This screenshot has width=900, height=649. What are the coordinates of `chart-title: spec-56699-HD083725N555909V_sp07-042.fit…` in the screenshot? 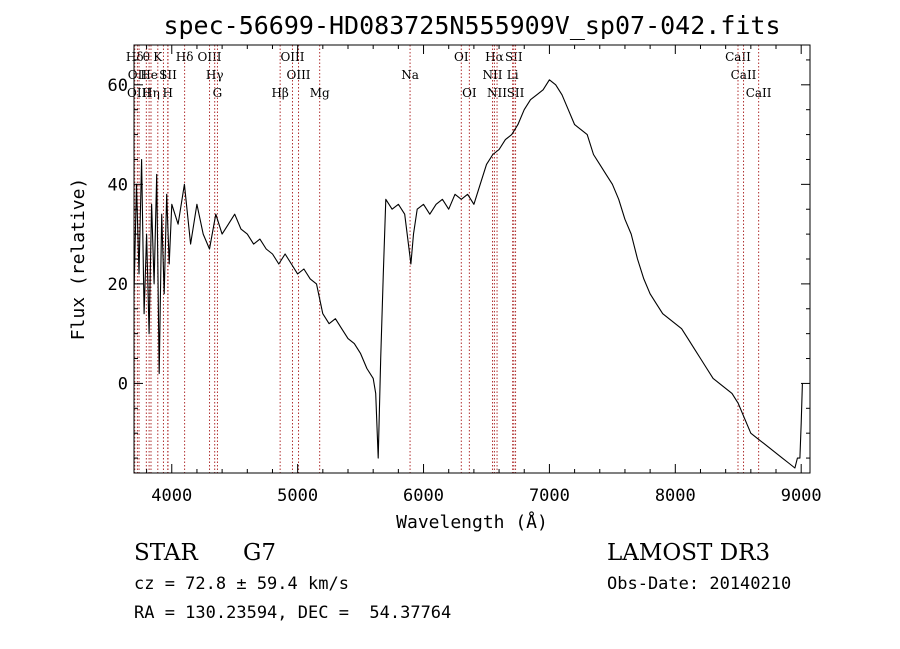 It's located at (471, 25).